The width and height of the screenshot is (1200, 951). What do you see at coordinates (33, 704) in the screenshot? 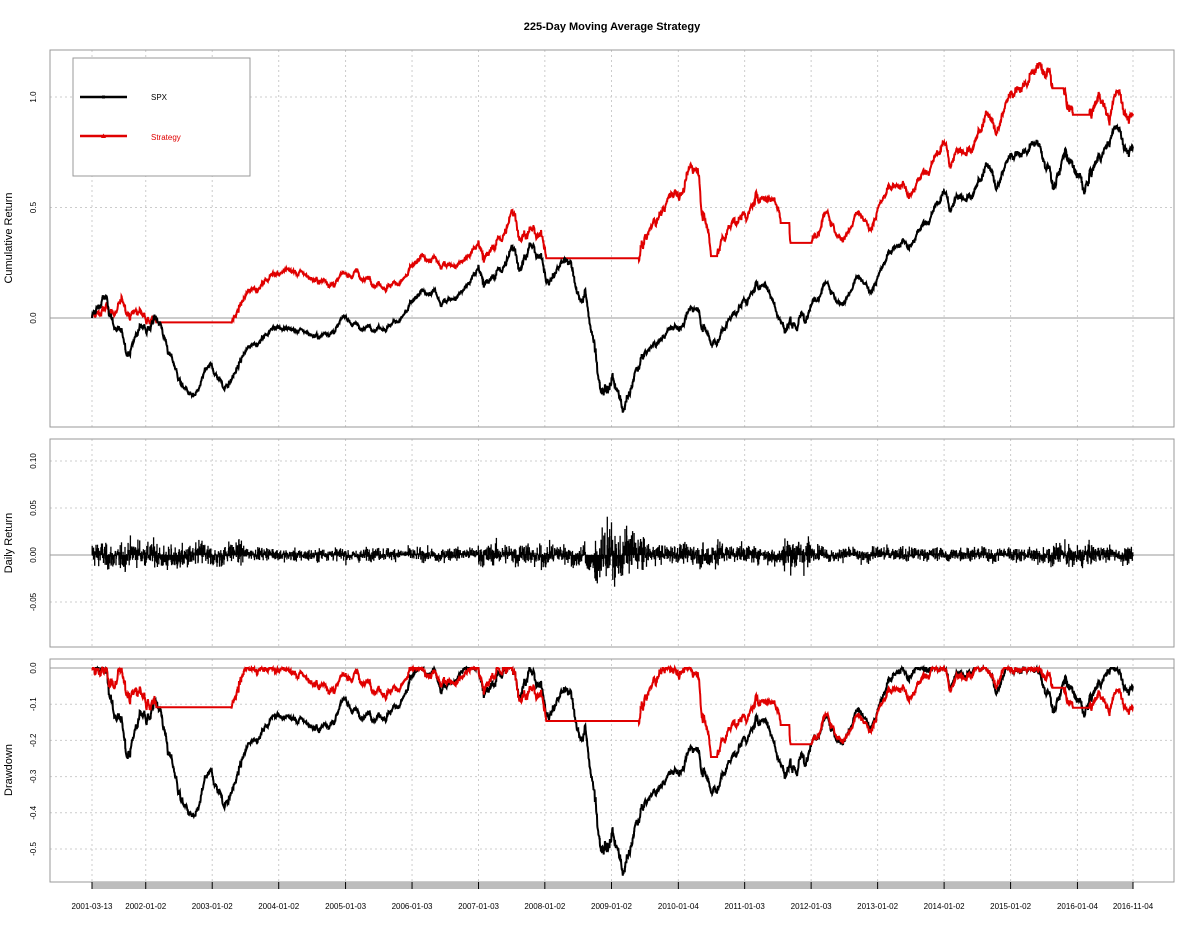
I see `y-tick-label: -0.1` at bounding box center [33, 704].